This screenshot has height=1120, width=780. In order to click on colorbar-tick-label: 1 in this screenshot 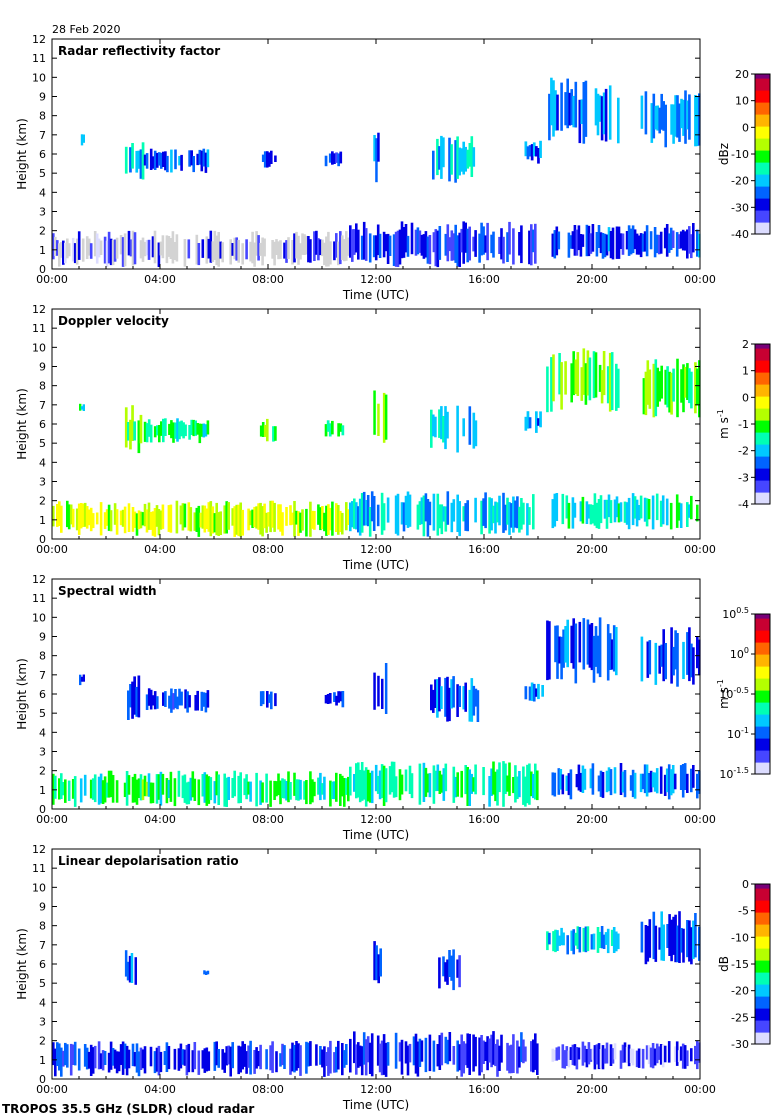, I will do `click(745, 371)`.